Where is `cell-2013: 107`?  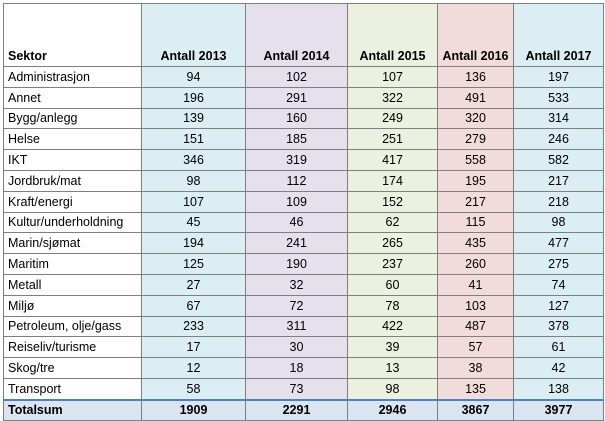 cell-2013: 107 is located at coordinates (193, 201).